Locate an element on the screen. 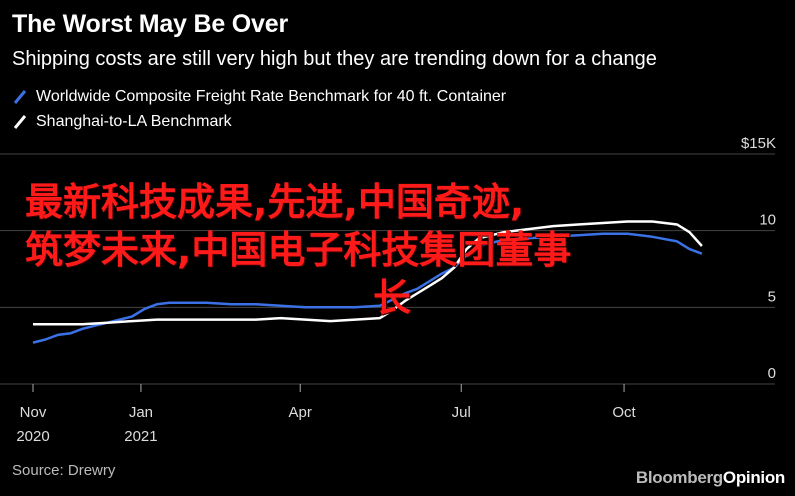  x-tick-sublabel: 2020 is located at coordinates (32, 436).